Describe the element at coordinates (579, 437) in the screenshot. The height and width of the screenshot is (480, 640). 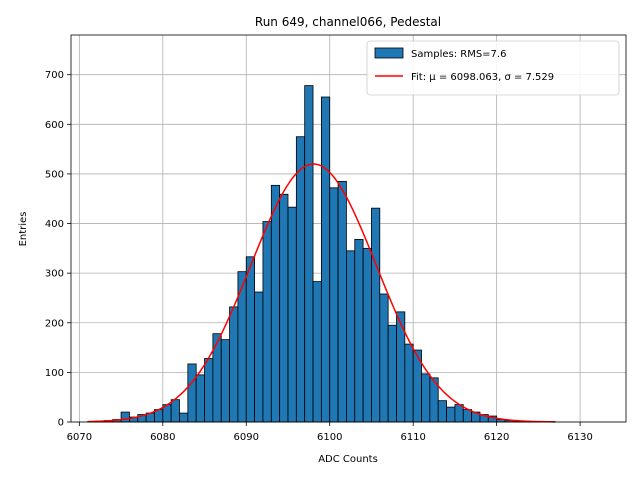
I see `x-tick-label: 6130` at that location.